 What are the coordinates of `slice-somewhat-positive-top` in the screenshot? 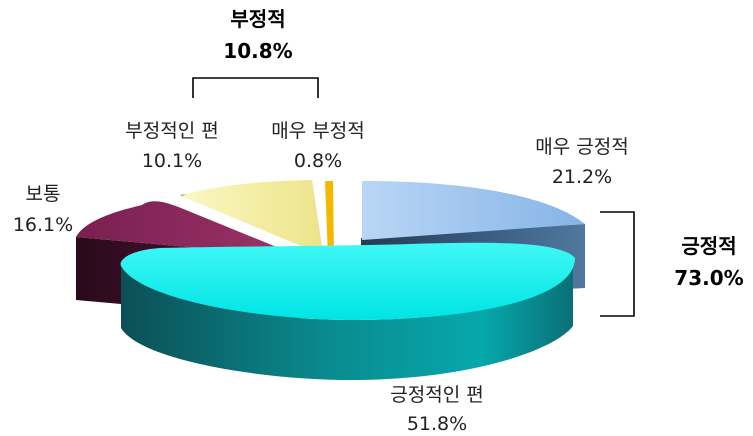 It's located at (348, 281).